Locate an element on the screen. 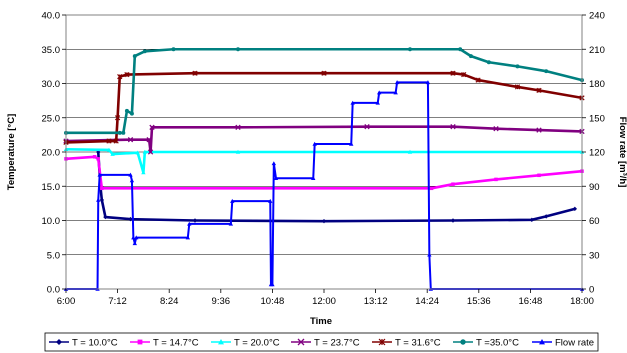  y2-tick-label: 210 is located at coordinates (597, 50).